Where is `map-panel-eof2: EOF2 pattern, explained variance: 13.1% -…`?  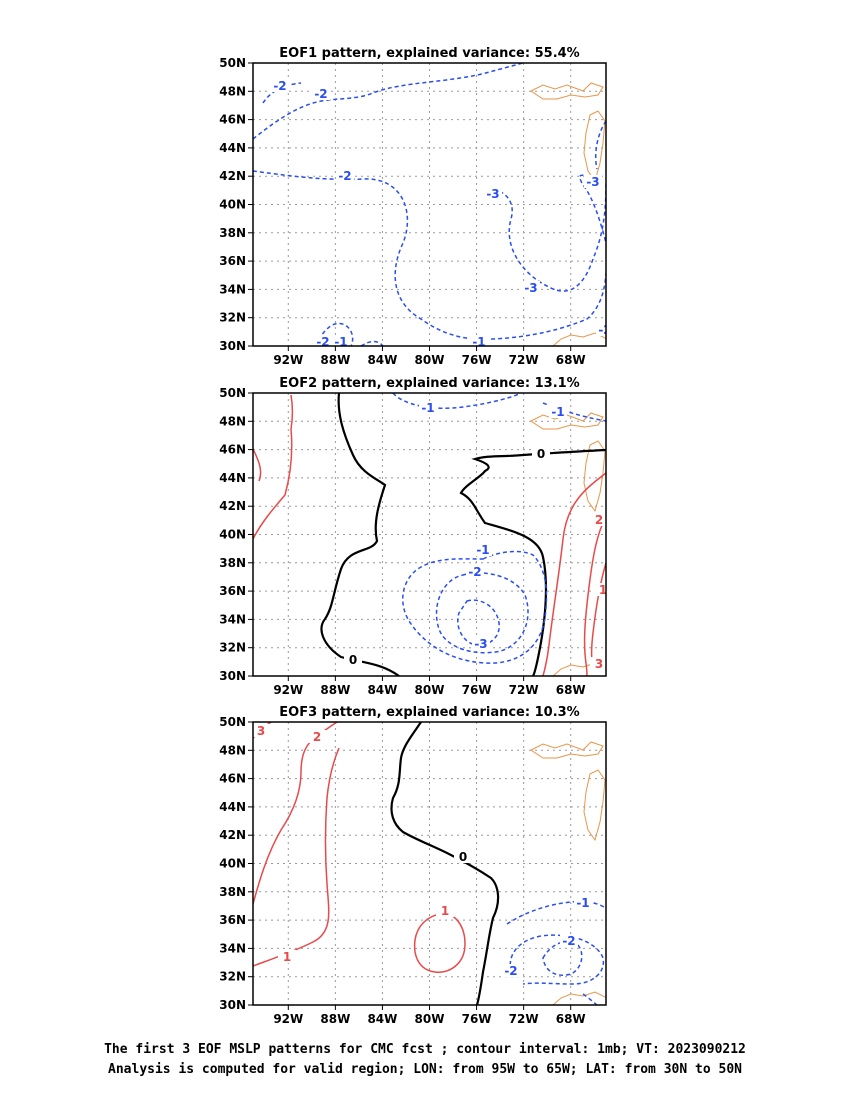
map-panel-eof2: EOF2 pattern, explained variance: 13.1% -… is located at coordinates (413, 536).